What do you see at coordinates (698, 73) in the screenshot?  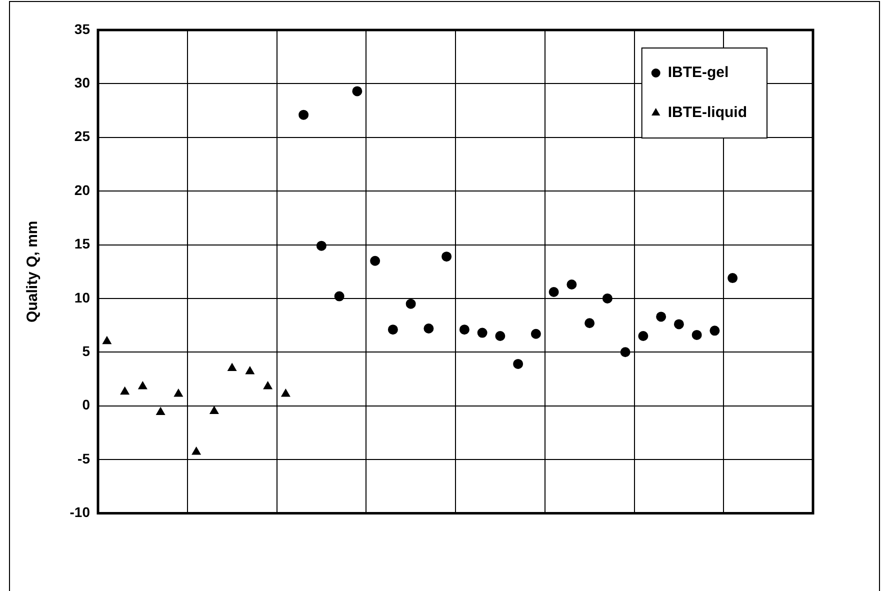 I see `legend-label: IBTE-gel` at bounding box center [698, 73].